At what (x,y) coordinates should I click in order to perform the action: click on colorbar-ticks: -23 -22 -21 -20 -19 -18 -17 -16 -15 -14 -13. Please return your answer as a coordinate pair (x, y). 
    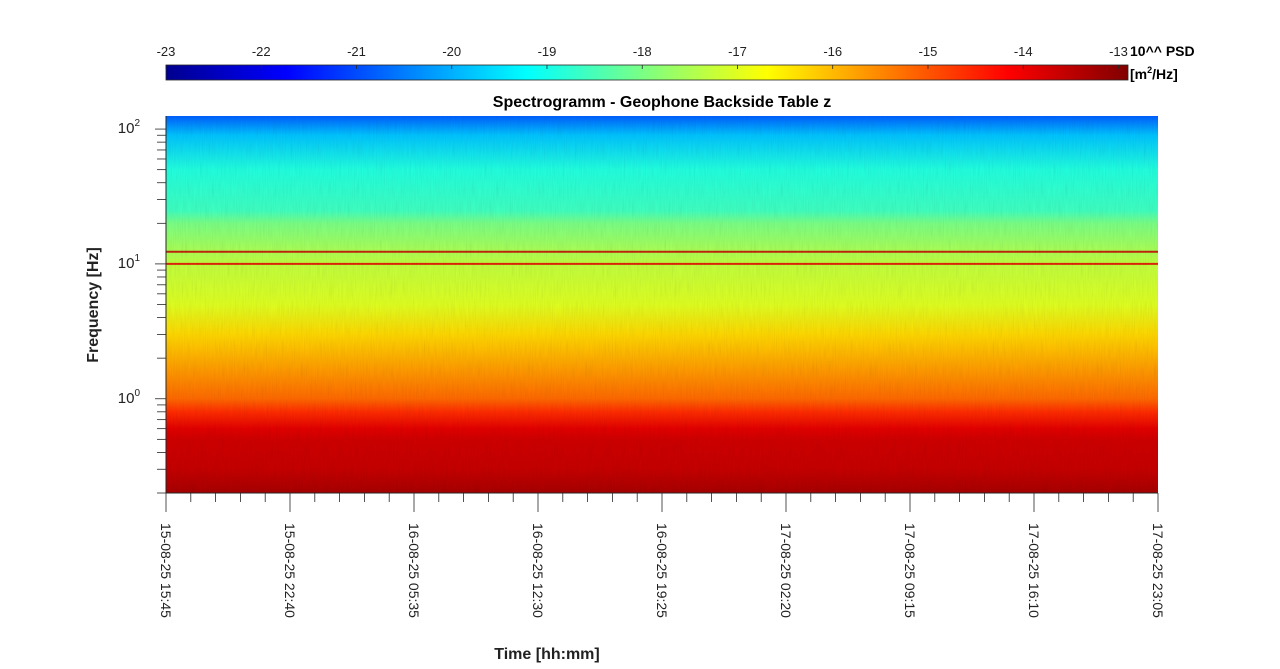
    Looking at the image, I should click on (642, 56).